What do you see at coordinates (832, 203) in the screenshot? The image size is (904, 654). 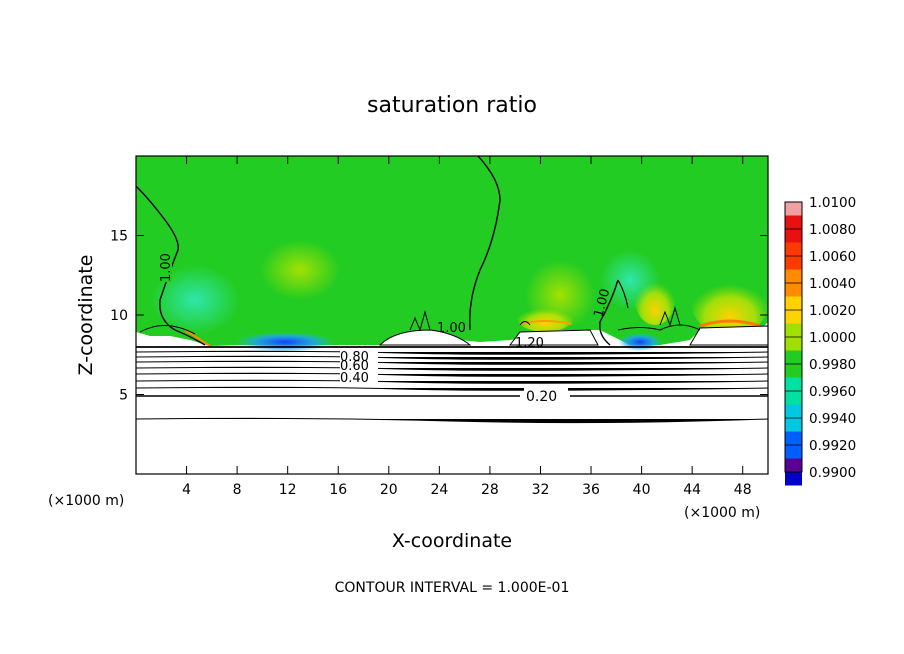 I see `colorbar-label: 1.0100` at bounding box center [832, 203].